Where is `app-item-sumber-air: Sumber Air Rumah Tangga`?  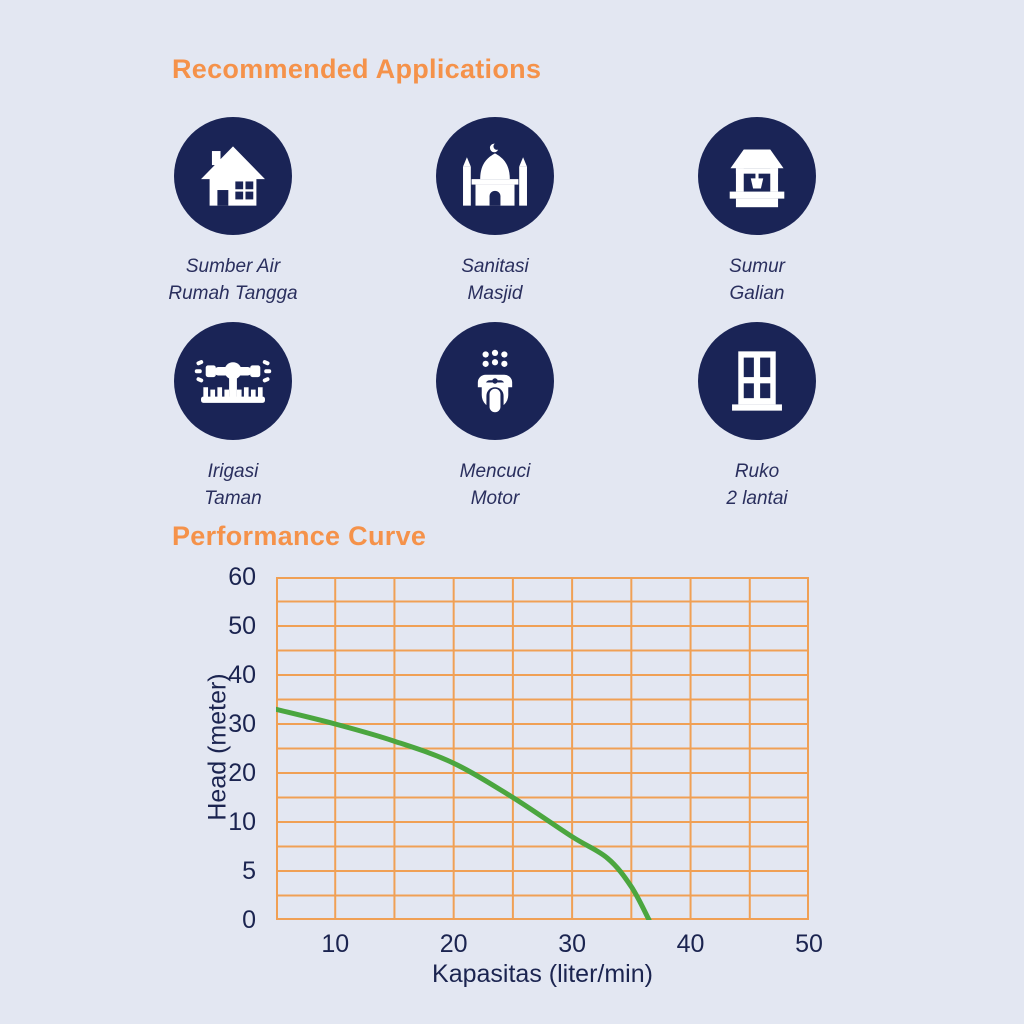
app-item-sumber-air: Sumber Air Rumah Tangga is located at coordinates (233, 212).